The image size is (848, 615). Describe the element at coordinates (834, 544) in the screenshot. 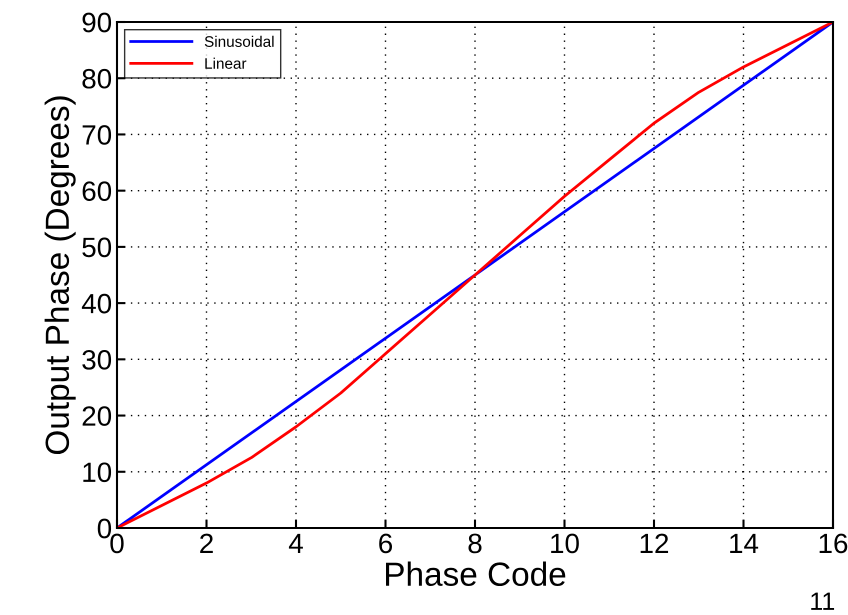

I see `x-tick-label: 16` at that location.